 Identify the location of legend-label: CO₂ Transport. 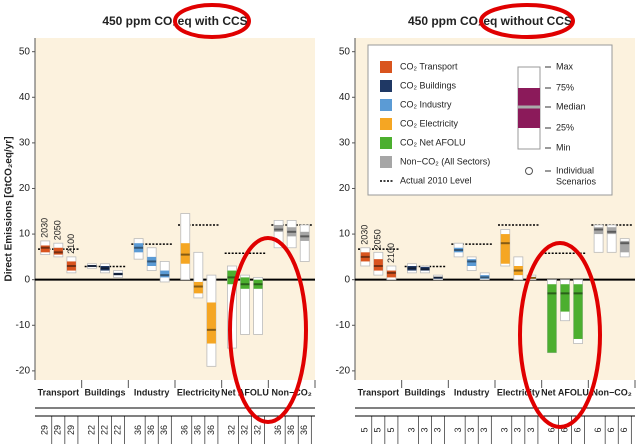
(429, 66).